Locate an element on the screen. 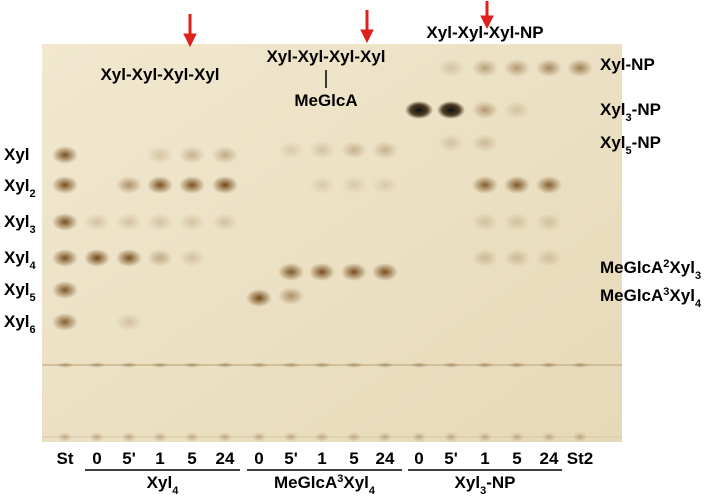  arrows is located at coordinates (338, 24).